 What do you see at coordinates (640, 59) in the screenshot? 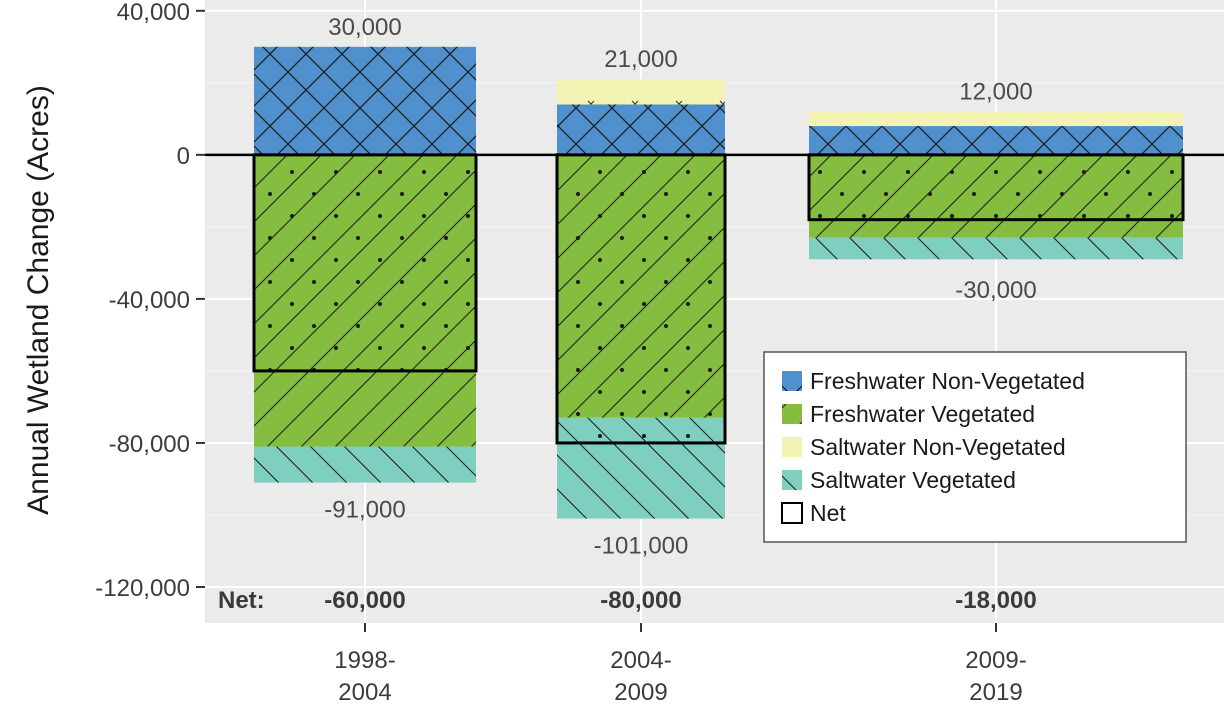
I see `top-total-label: 21,000` at bounding box center [640, 59].